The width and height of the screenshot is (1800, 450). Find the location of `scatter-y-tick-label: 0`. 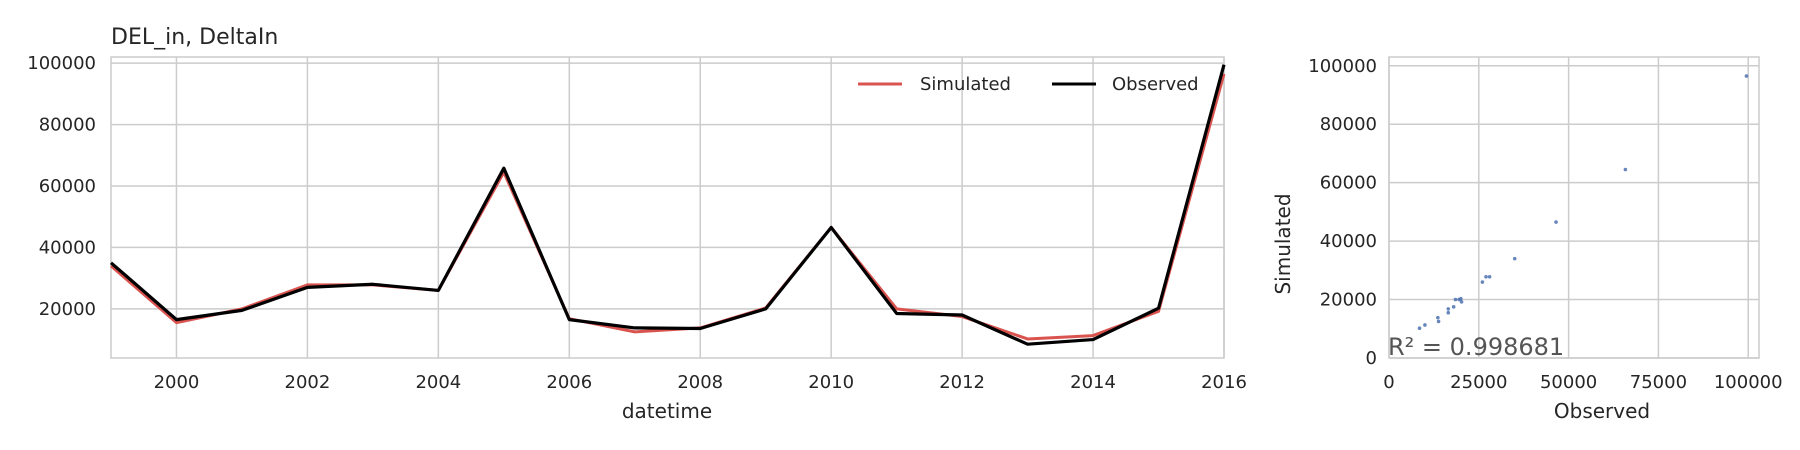

scatter-y-tick-label: 0 is located at coordinates (1371, 358).